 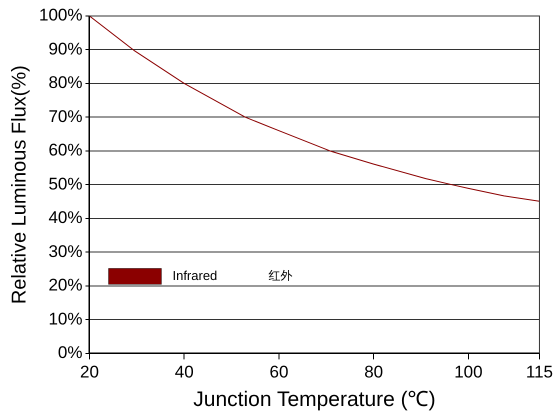 What do you see at coordinates (65, 285) in the screenshot?
I see `y-tick-label: 20%` at bounding box center [65, 285].